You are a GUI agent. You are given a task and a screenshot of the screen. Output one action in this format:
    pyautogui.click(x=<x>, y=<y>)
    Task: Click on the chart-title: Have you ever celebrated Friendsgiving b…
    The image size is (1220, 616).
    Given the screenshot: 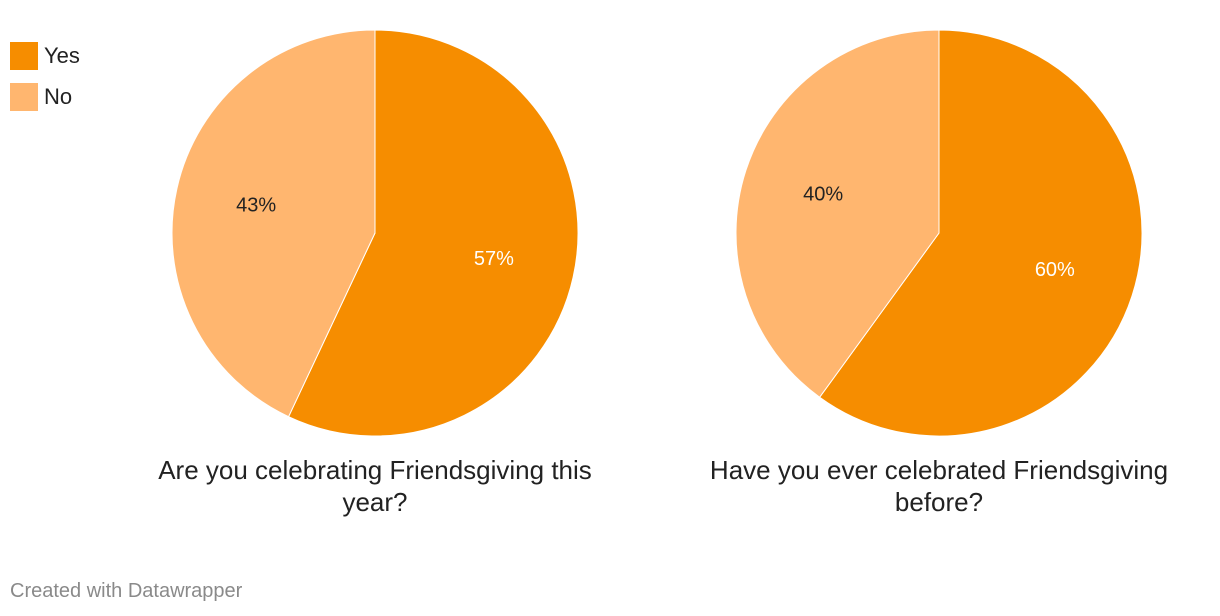 What is the action you would take?
    pyautogui.click(x=939, y=486)
    